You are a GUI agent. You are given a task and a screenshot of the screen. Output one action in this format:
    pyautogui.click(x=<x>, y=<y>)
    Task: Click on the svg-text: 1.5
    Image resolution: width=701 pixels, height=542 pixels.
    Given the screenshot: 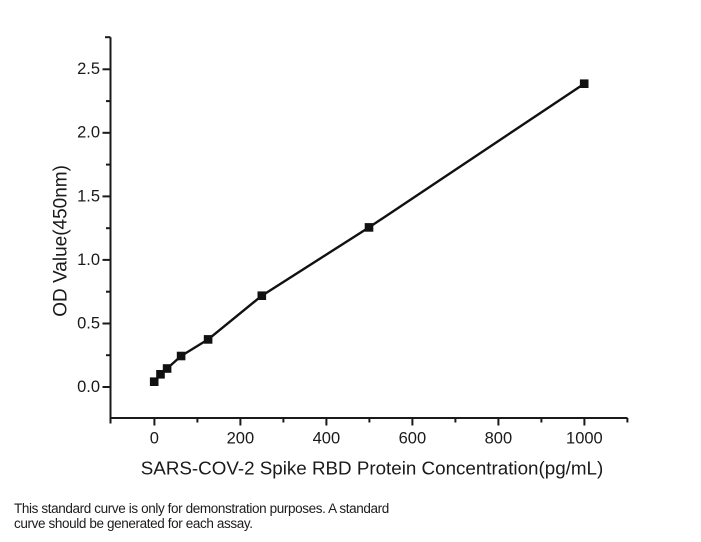 What is the action you would take?
    pyautogui.click(x=88, y=196)
    